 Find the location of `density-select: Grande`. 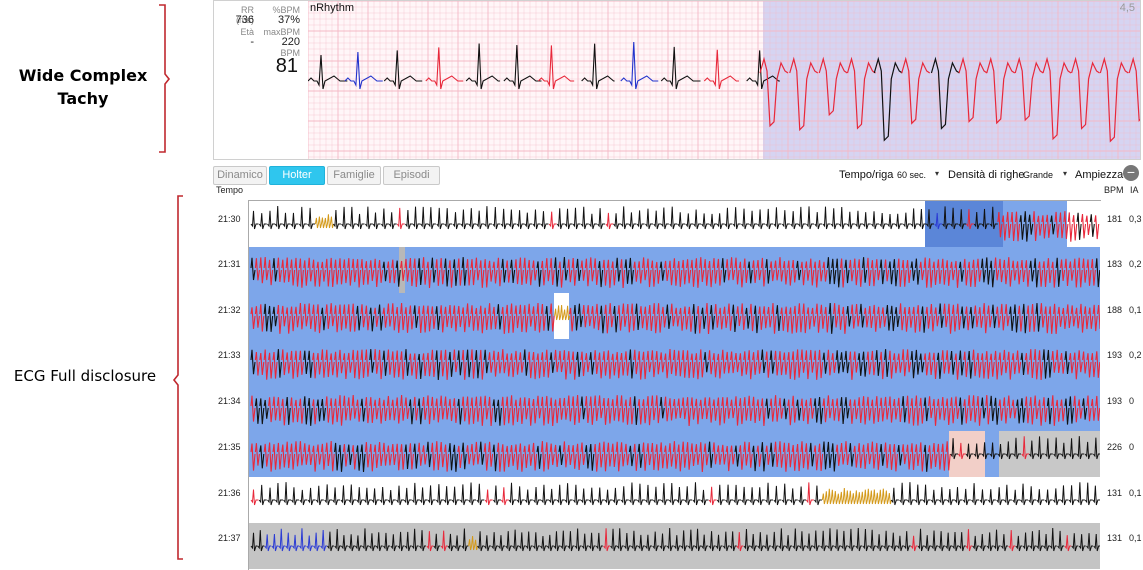

density-select: Grande is located at coordinates (1038, 175).